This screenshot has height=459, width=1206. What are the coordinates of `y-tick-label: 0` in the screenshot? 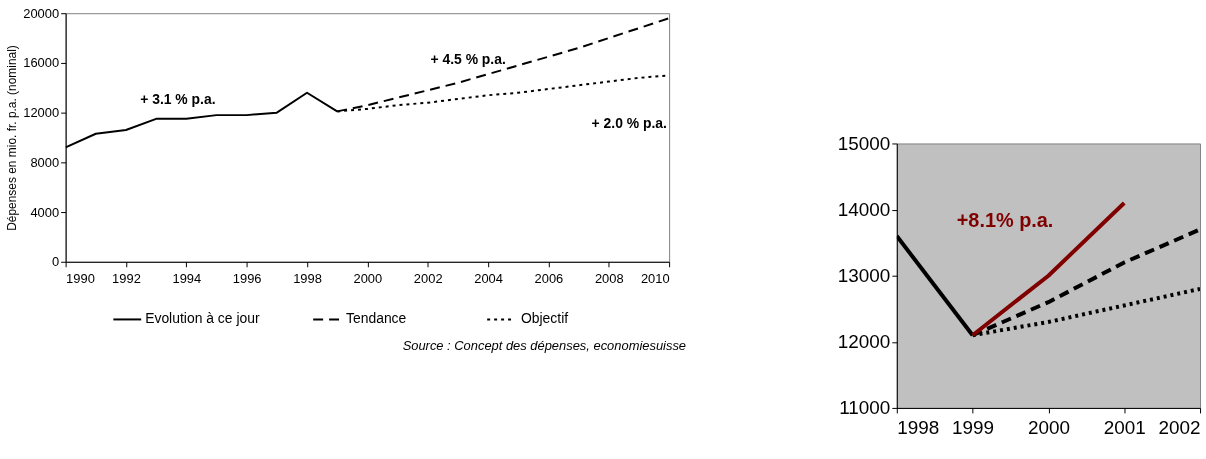 It's located at (55, 262).